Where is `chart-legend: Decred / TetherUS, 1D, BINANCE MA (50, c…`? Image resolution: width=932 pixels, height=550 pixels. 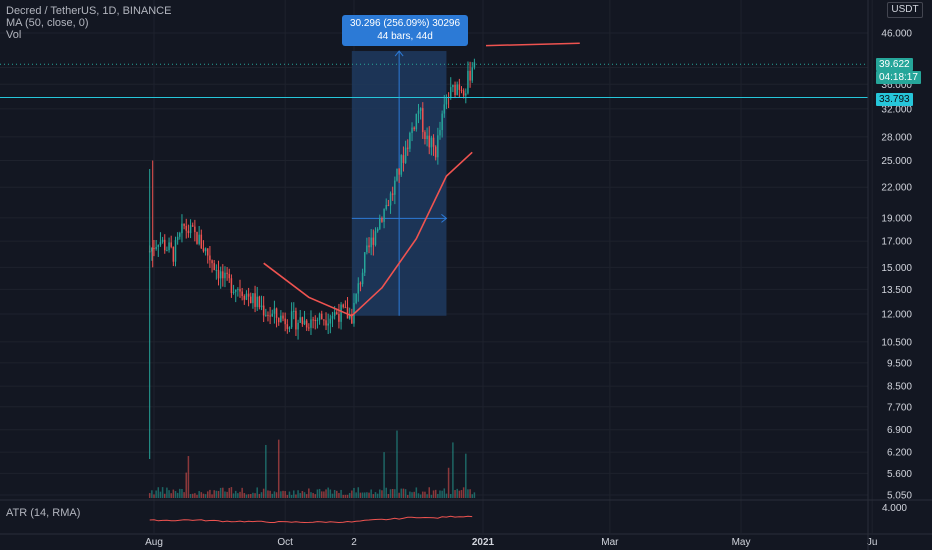 chart-legend: Decred / TetherUS, 1D, BINANCE MA (50, c… is located at coordinates (88, 23).